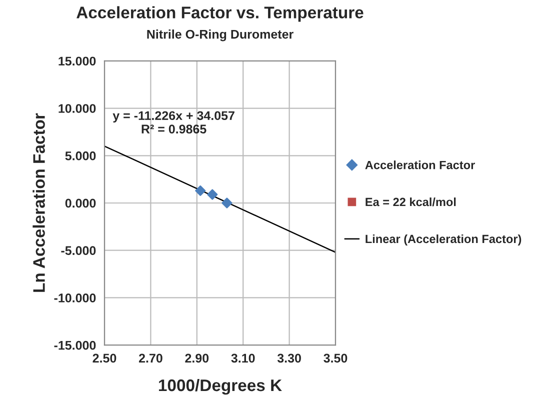  I want to click on y-tick-label: 0.000, so click(80, 203).